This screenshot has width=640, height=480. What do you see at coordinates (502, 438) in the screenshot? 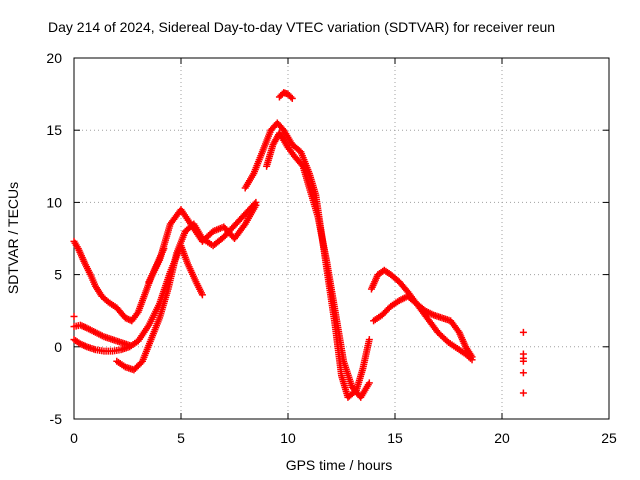
I see `x-tick-label: 20` at bounding box center [502, 438].